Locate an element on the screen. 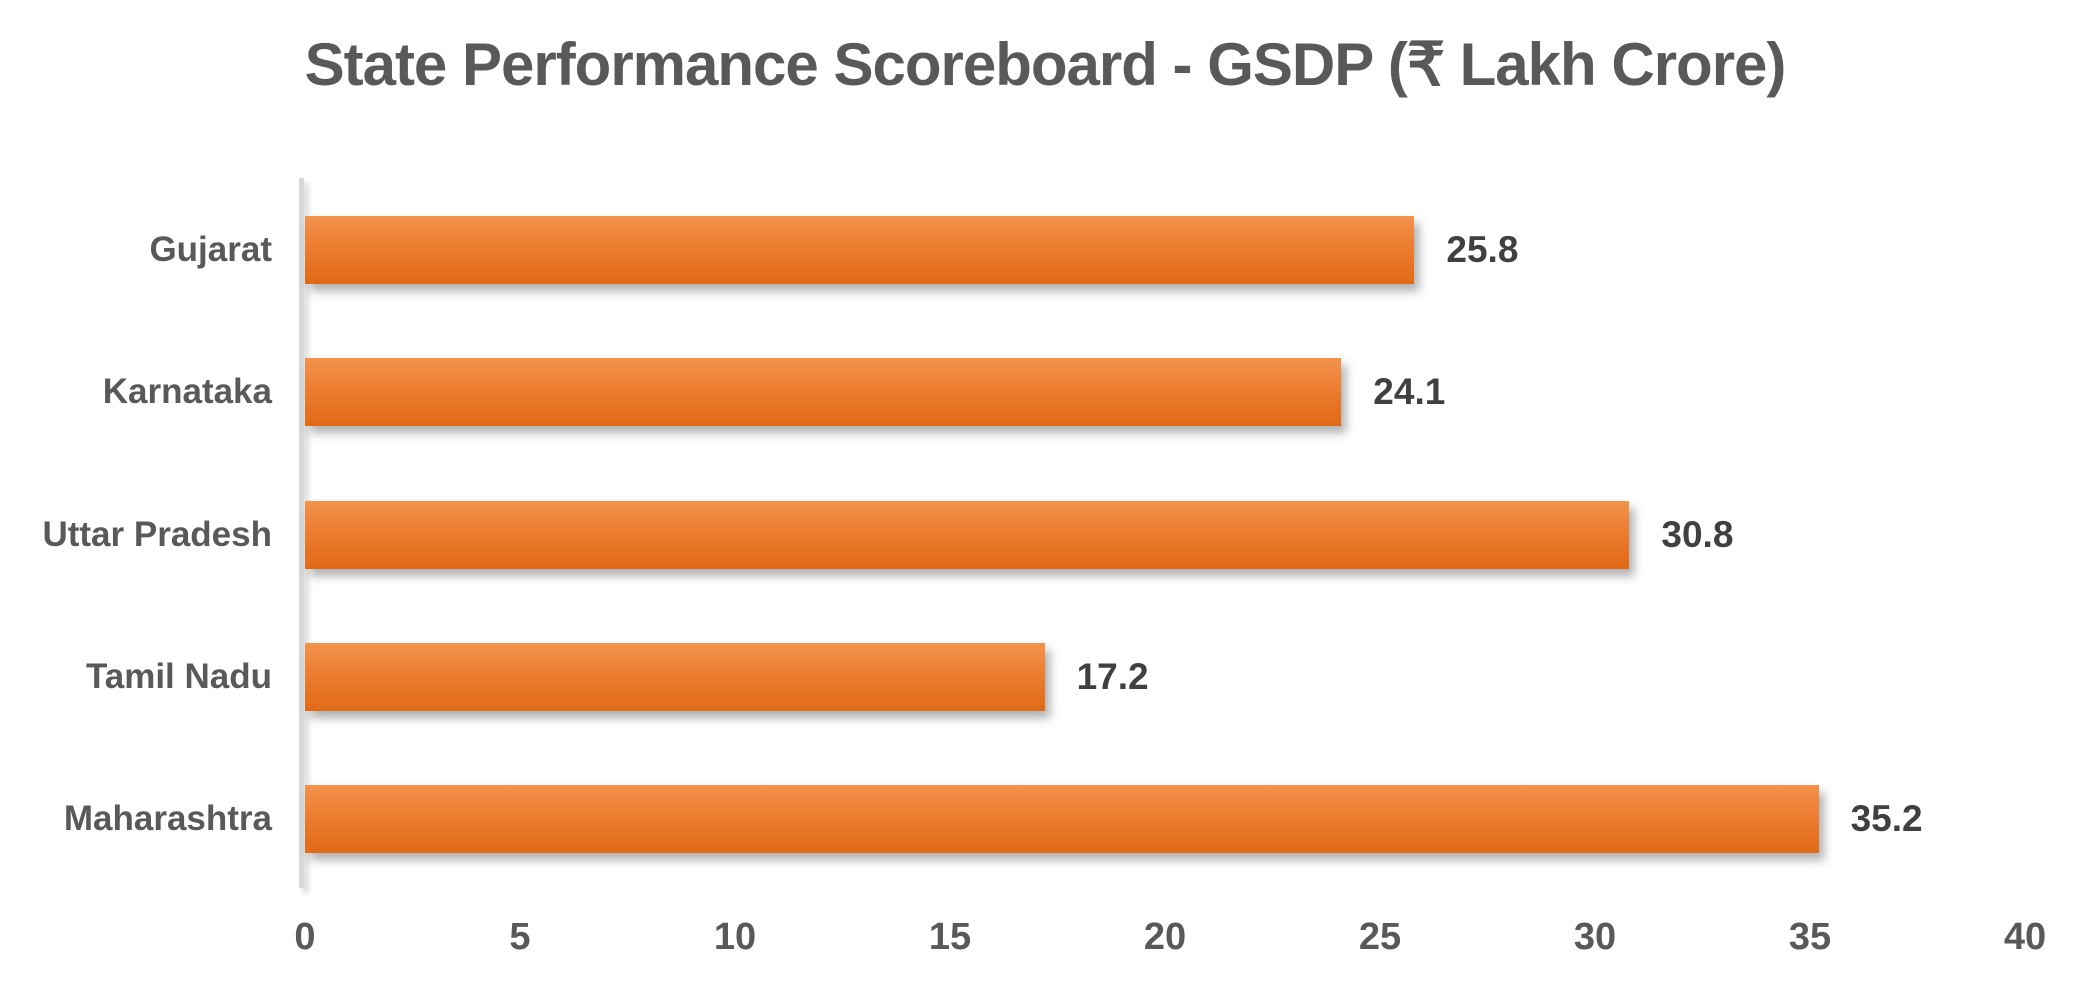  value-label: 24.1 is located at coordinates (1409, 392).